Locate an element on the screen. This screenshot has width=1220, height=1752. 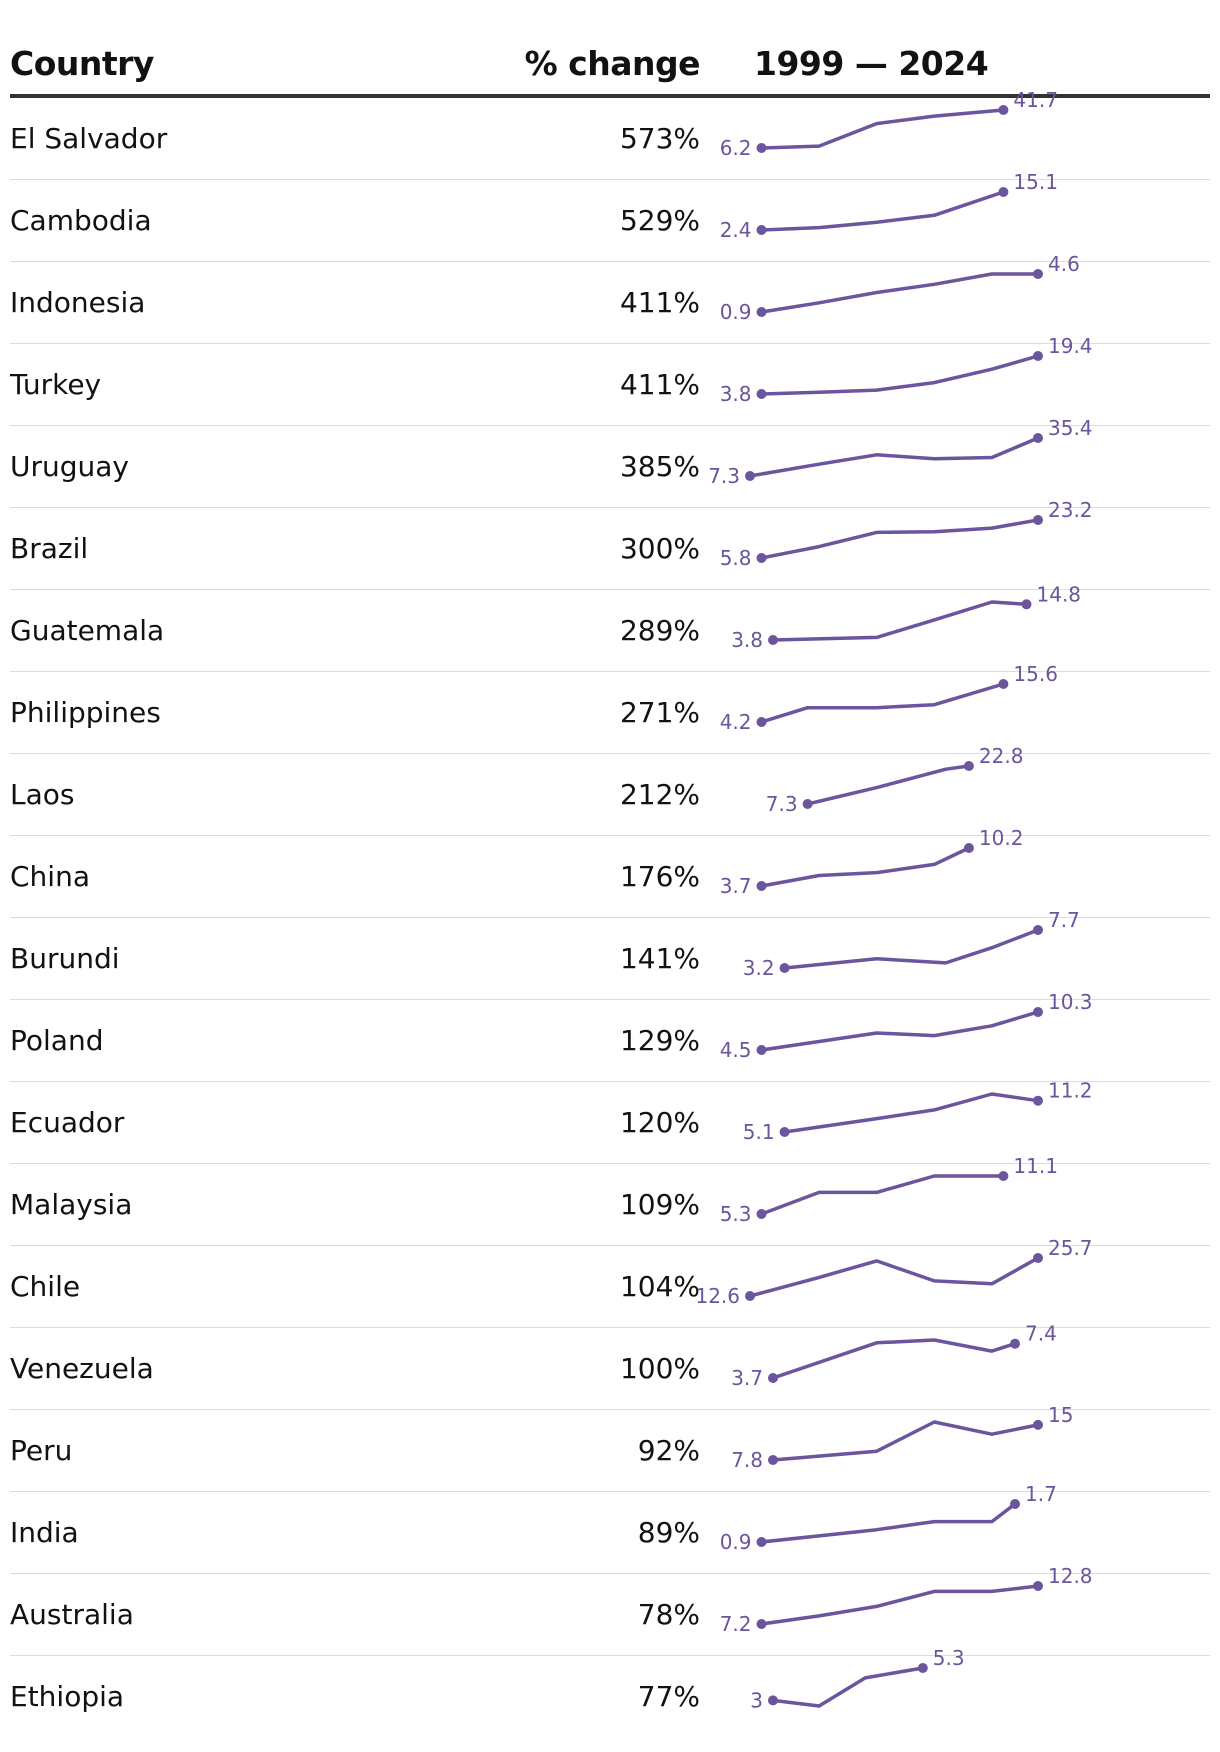
sparkline: 5.1 11.2 is located at coordinates (918, 1111).